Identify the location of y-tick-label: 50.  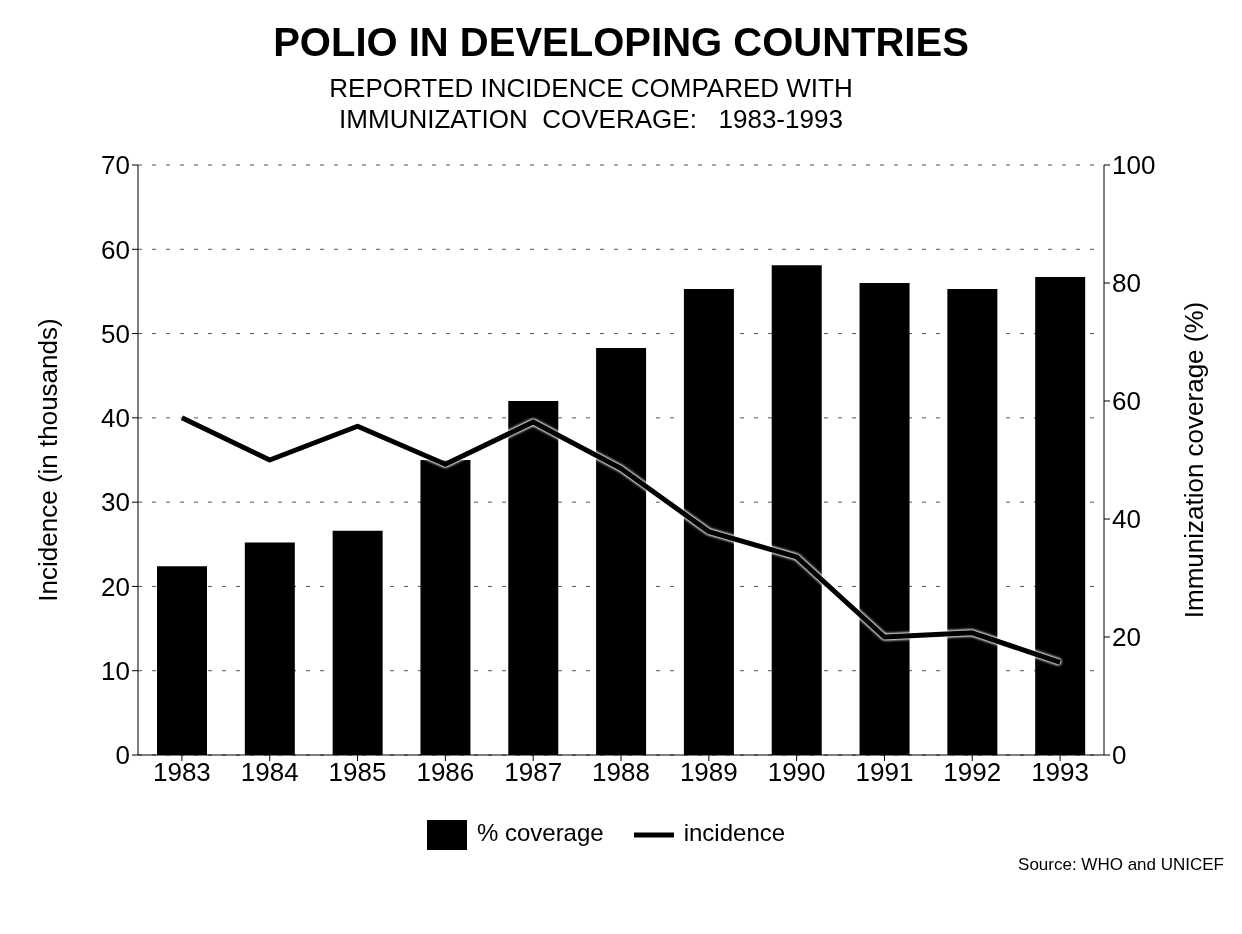
(115, 333).